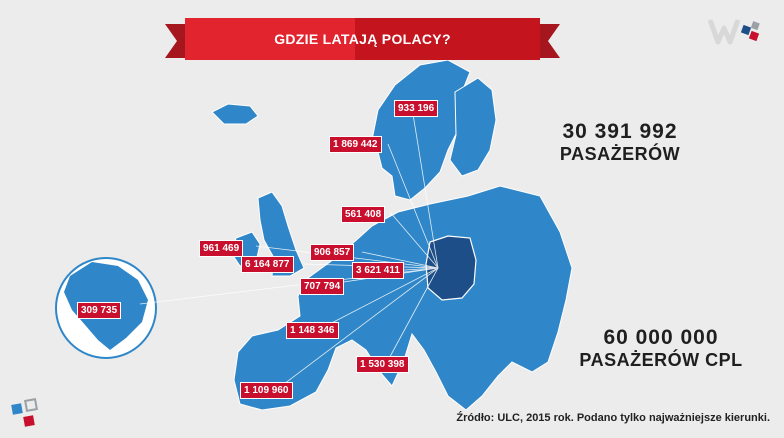 The image size is (784, 438). What do you see at coordinates (421, 130) in the screenshot?
I see `scandinavia-landmass` at bounding box center [421, 130].